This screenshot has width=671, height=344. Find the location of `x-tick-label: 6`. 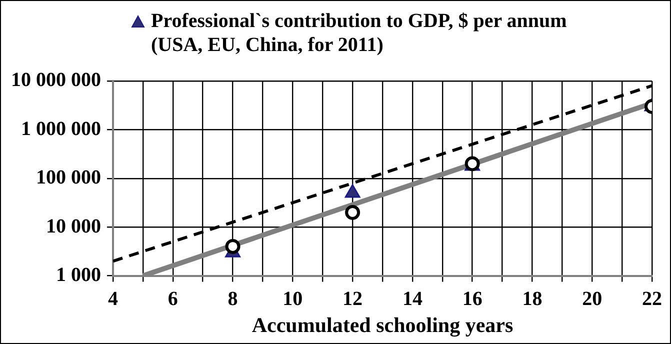

x-tick-label: 6 is located at coordinates (173, 299).